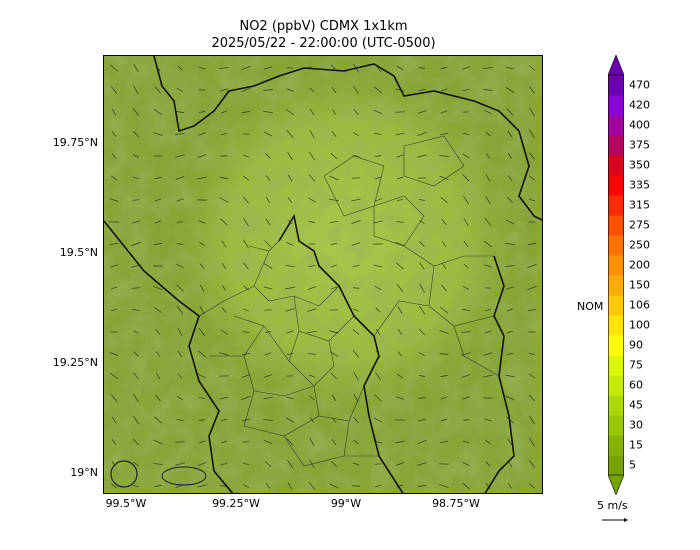 This screenshot has height=550, width=700. What do you see at coordinates (615, 520) in the screenshot?
I see `wind-key-arrow-icon` at bounding box center [615, 520].